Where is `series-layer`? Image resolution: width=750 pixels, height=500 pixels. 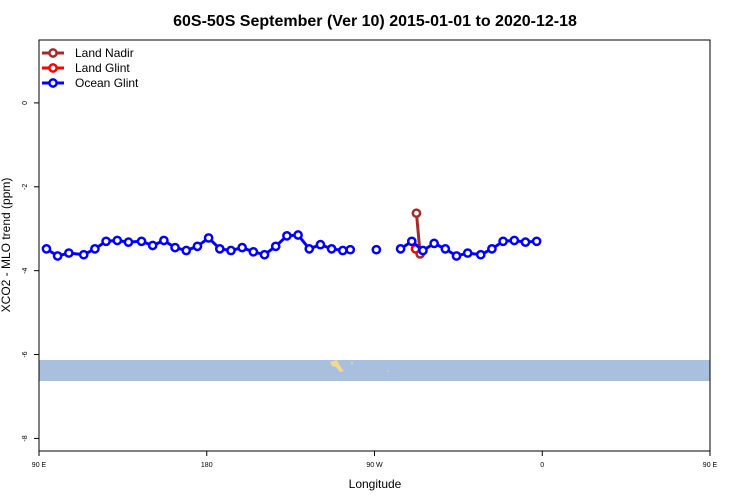
series-layer is located at coordinates (291, 234).